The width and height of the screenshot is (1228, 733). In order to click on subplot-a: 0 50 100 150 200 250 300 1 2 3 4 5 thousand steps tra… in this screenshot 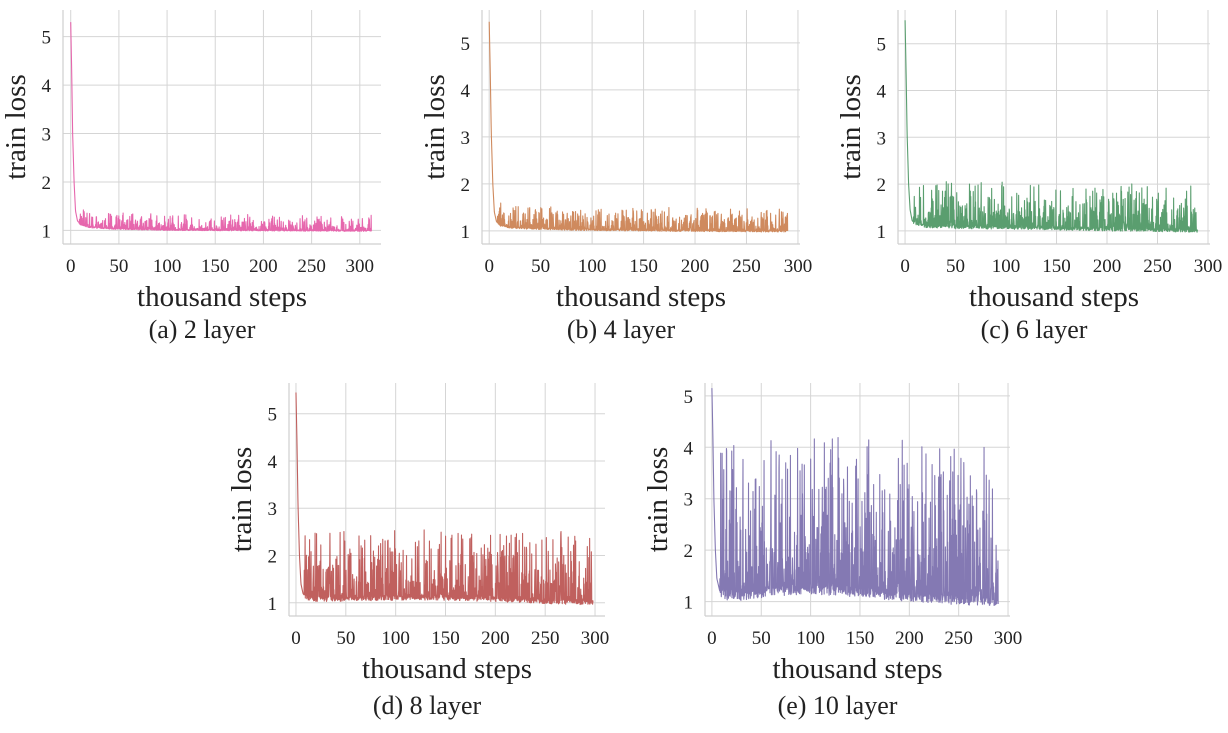, I will do `click(190, 177)`.